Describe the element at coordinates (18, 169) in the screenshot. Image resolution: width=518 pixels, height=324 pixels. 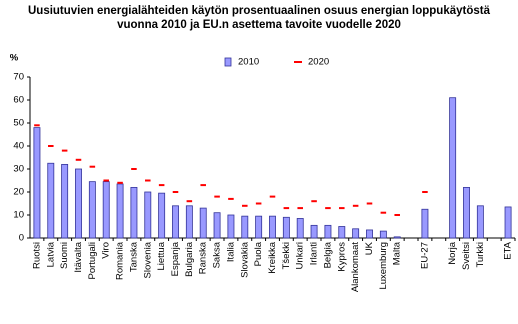
I see `y-tick-label: 30` at that location.